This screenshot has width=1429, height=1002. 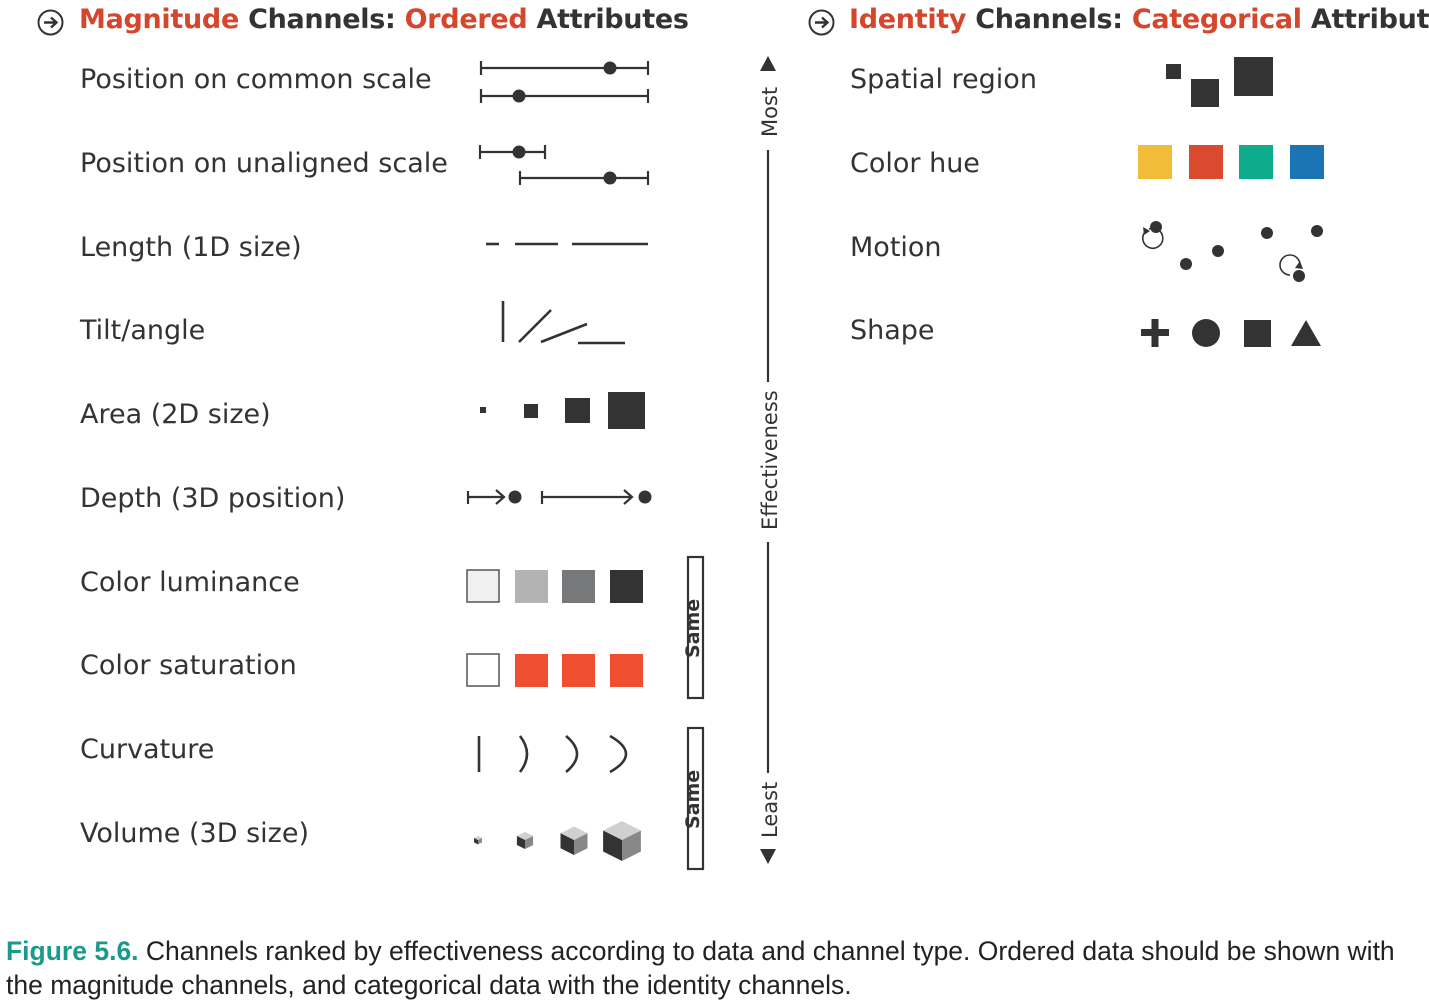 I want to click on magnitude-header: Magnitude Channels: Ordered Attributes, so click(x=384, y=19).